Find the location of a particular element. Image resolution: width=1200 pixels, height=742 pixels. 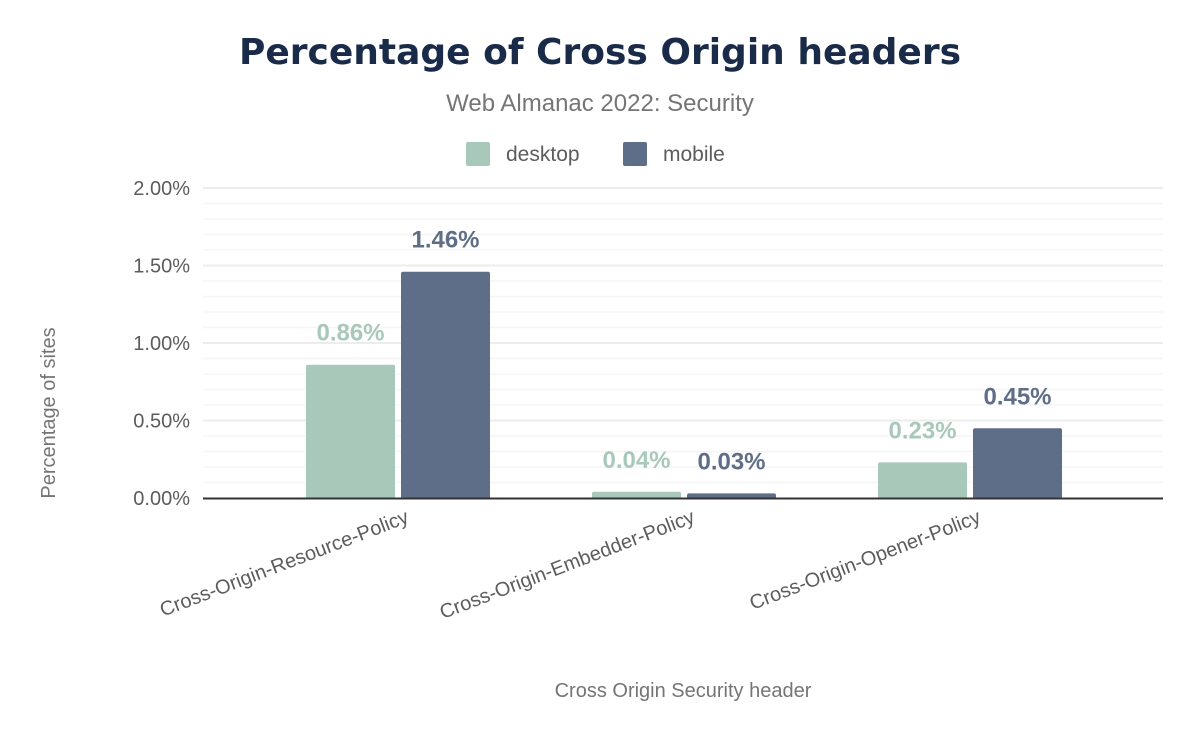

legend-swatch-desktop is located at coordinates (478, 154).